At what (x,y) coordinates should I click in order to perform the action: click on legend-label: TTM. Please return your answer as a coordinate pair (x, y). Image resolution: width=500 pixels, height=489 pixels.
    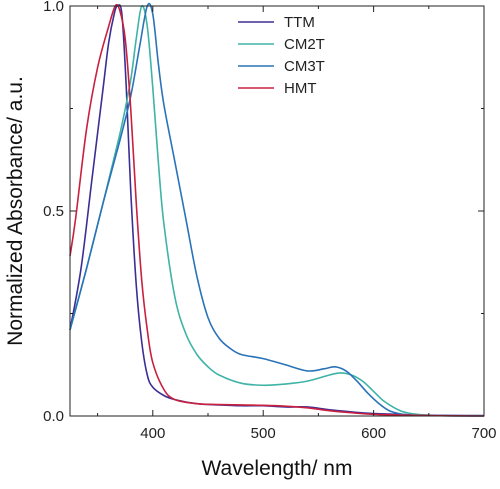
    Looking at the image, I should click on (299, 22).